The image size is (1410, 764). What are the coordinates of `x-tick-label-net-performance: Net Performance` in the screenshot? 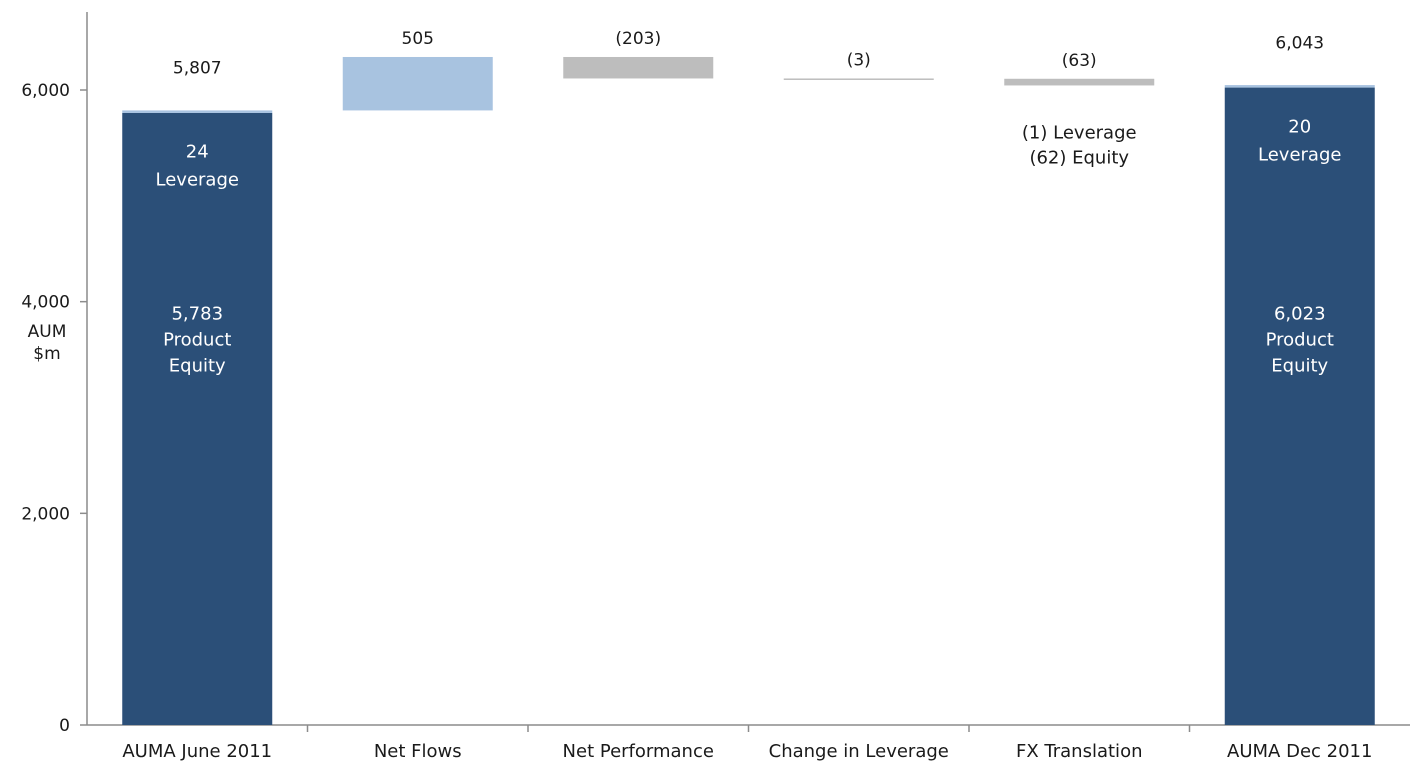 It's located at (638, 751).